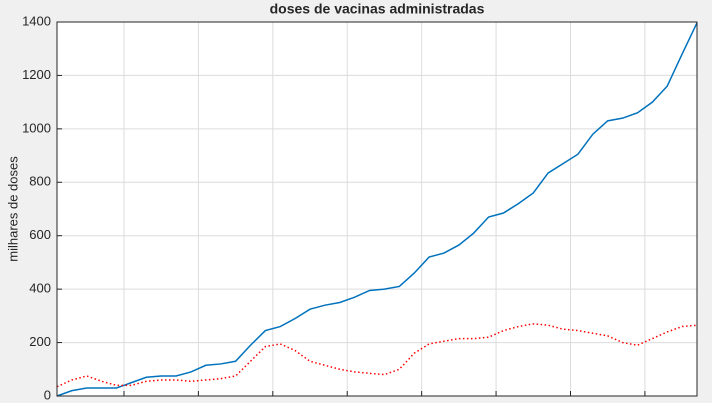 Image resolution: width=712 pixels, height=403 pixels. Describe the element at coordinates (36, 20) in the screenshot. I see `y-tick-label: 1400` at that location.